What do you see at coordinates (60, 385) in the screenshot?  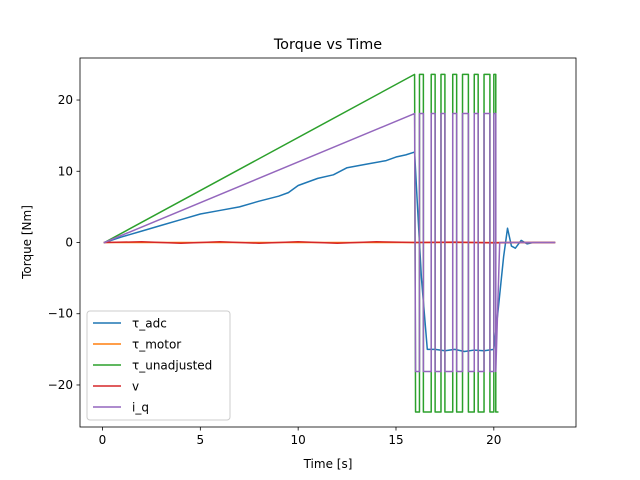 I see `y-tick-label: −20` at bounding box center [60, 385].